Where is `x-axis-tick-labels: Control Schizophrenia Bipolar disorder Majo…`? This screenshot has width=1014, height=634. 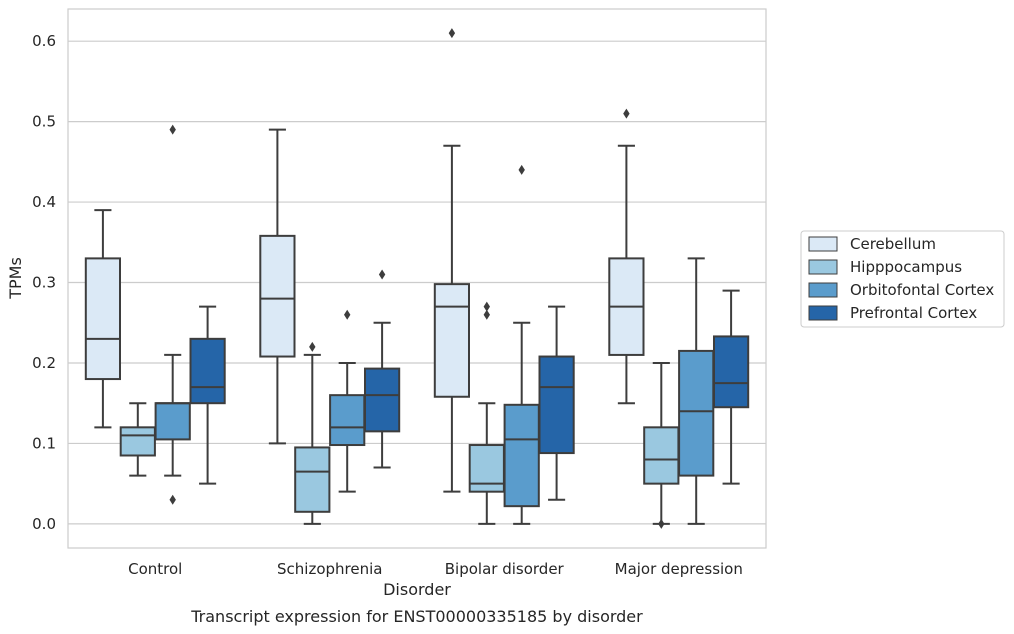
x-axis-tick-labels: Control Schizophrenia Bipolar disorder Majo… is located at coordinates (435, 569).